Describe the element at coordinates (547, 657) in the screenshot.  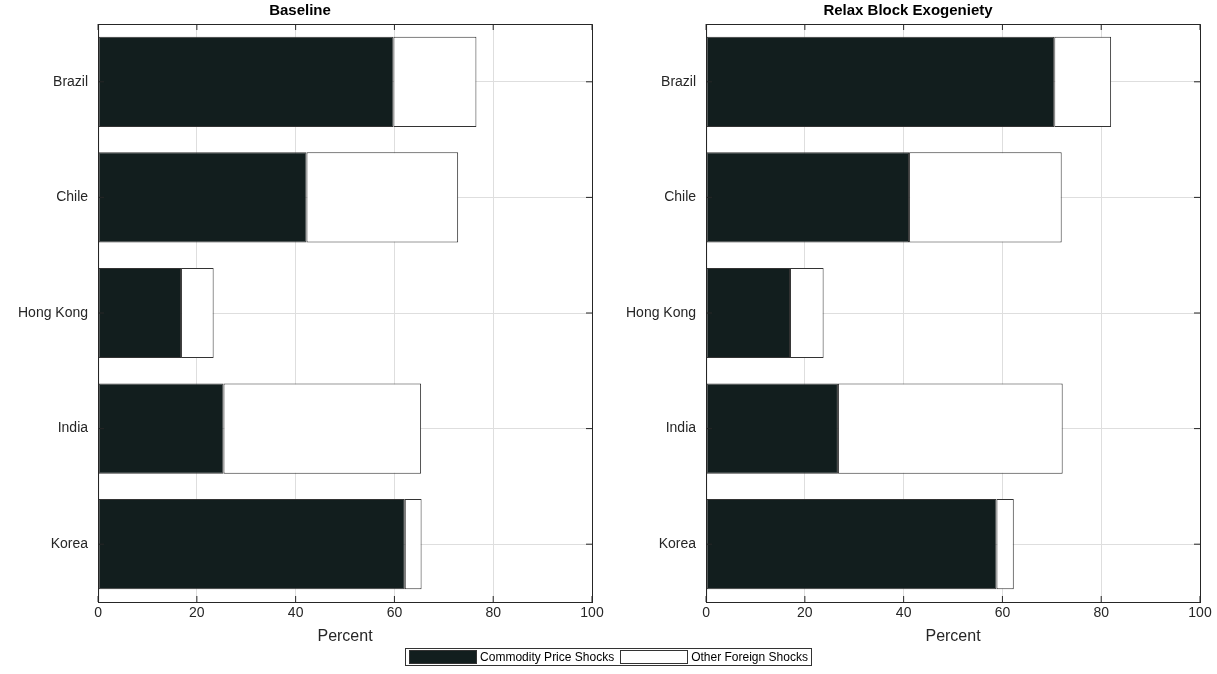
I see `text: Commodity Price Shocks` at that location.